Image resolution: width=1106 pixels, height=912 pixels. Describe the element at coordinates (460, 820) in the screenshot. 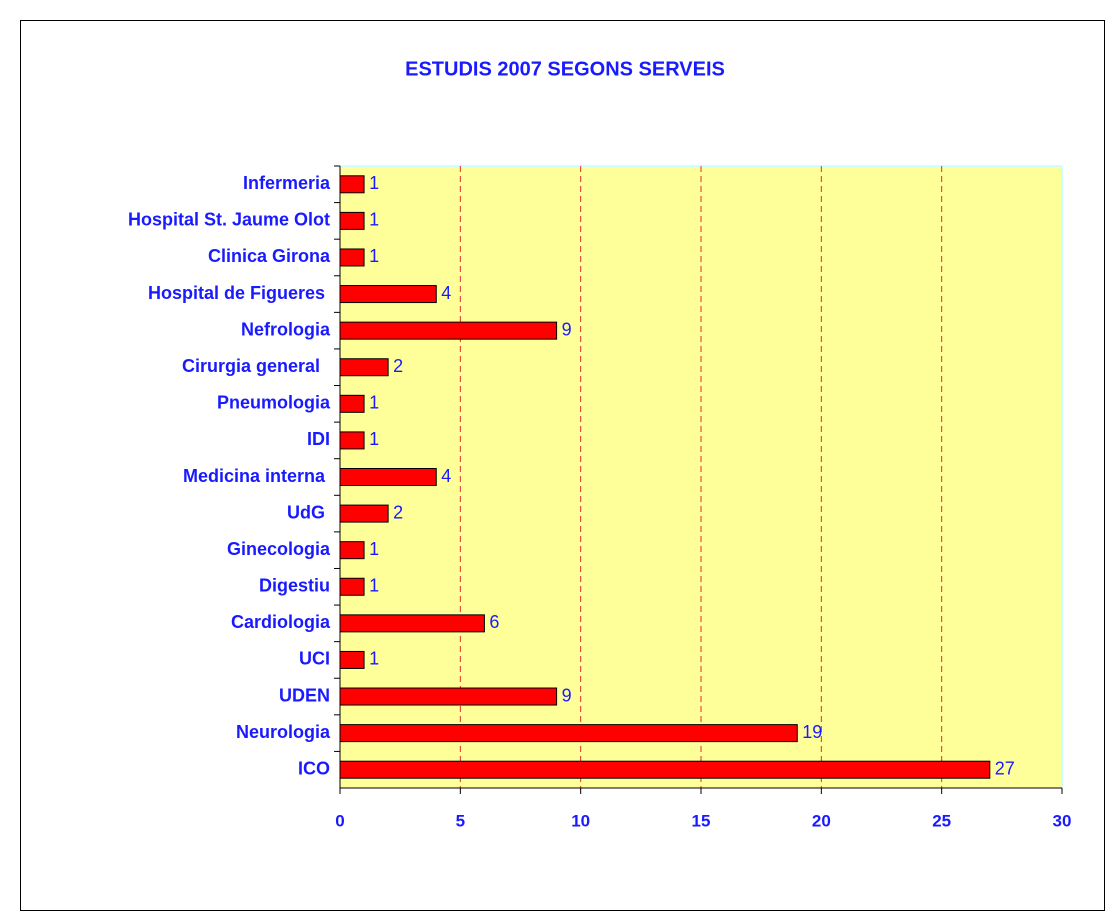

I see `x-tick-label: 5` at that location.